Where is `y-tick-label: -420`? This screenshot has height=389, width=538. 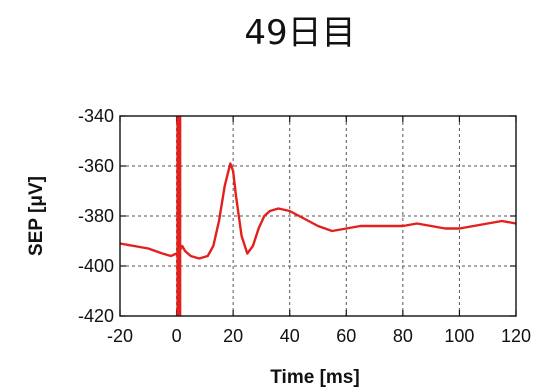 y-tick-label: -420 is located at coordinates (96, 316).